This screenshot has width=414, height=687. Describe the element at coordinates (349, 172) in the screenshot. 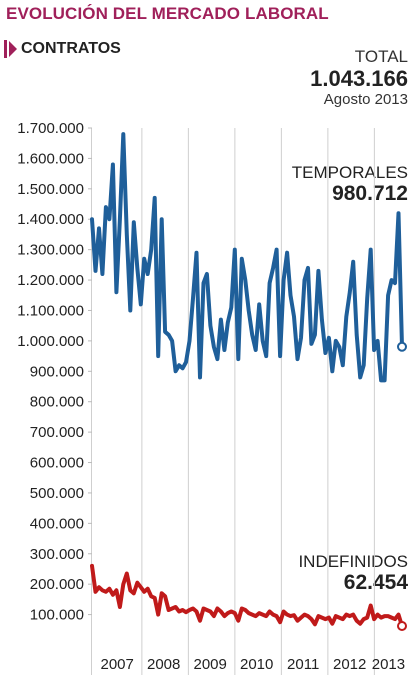

I see `series-name-temporales: TEMPORALES` at that location.